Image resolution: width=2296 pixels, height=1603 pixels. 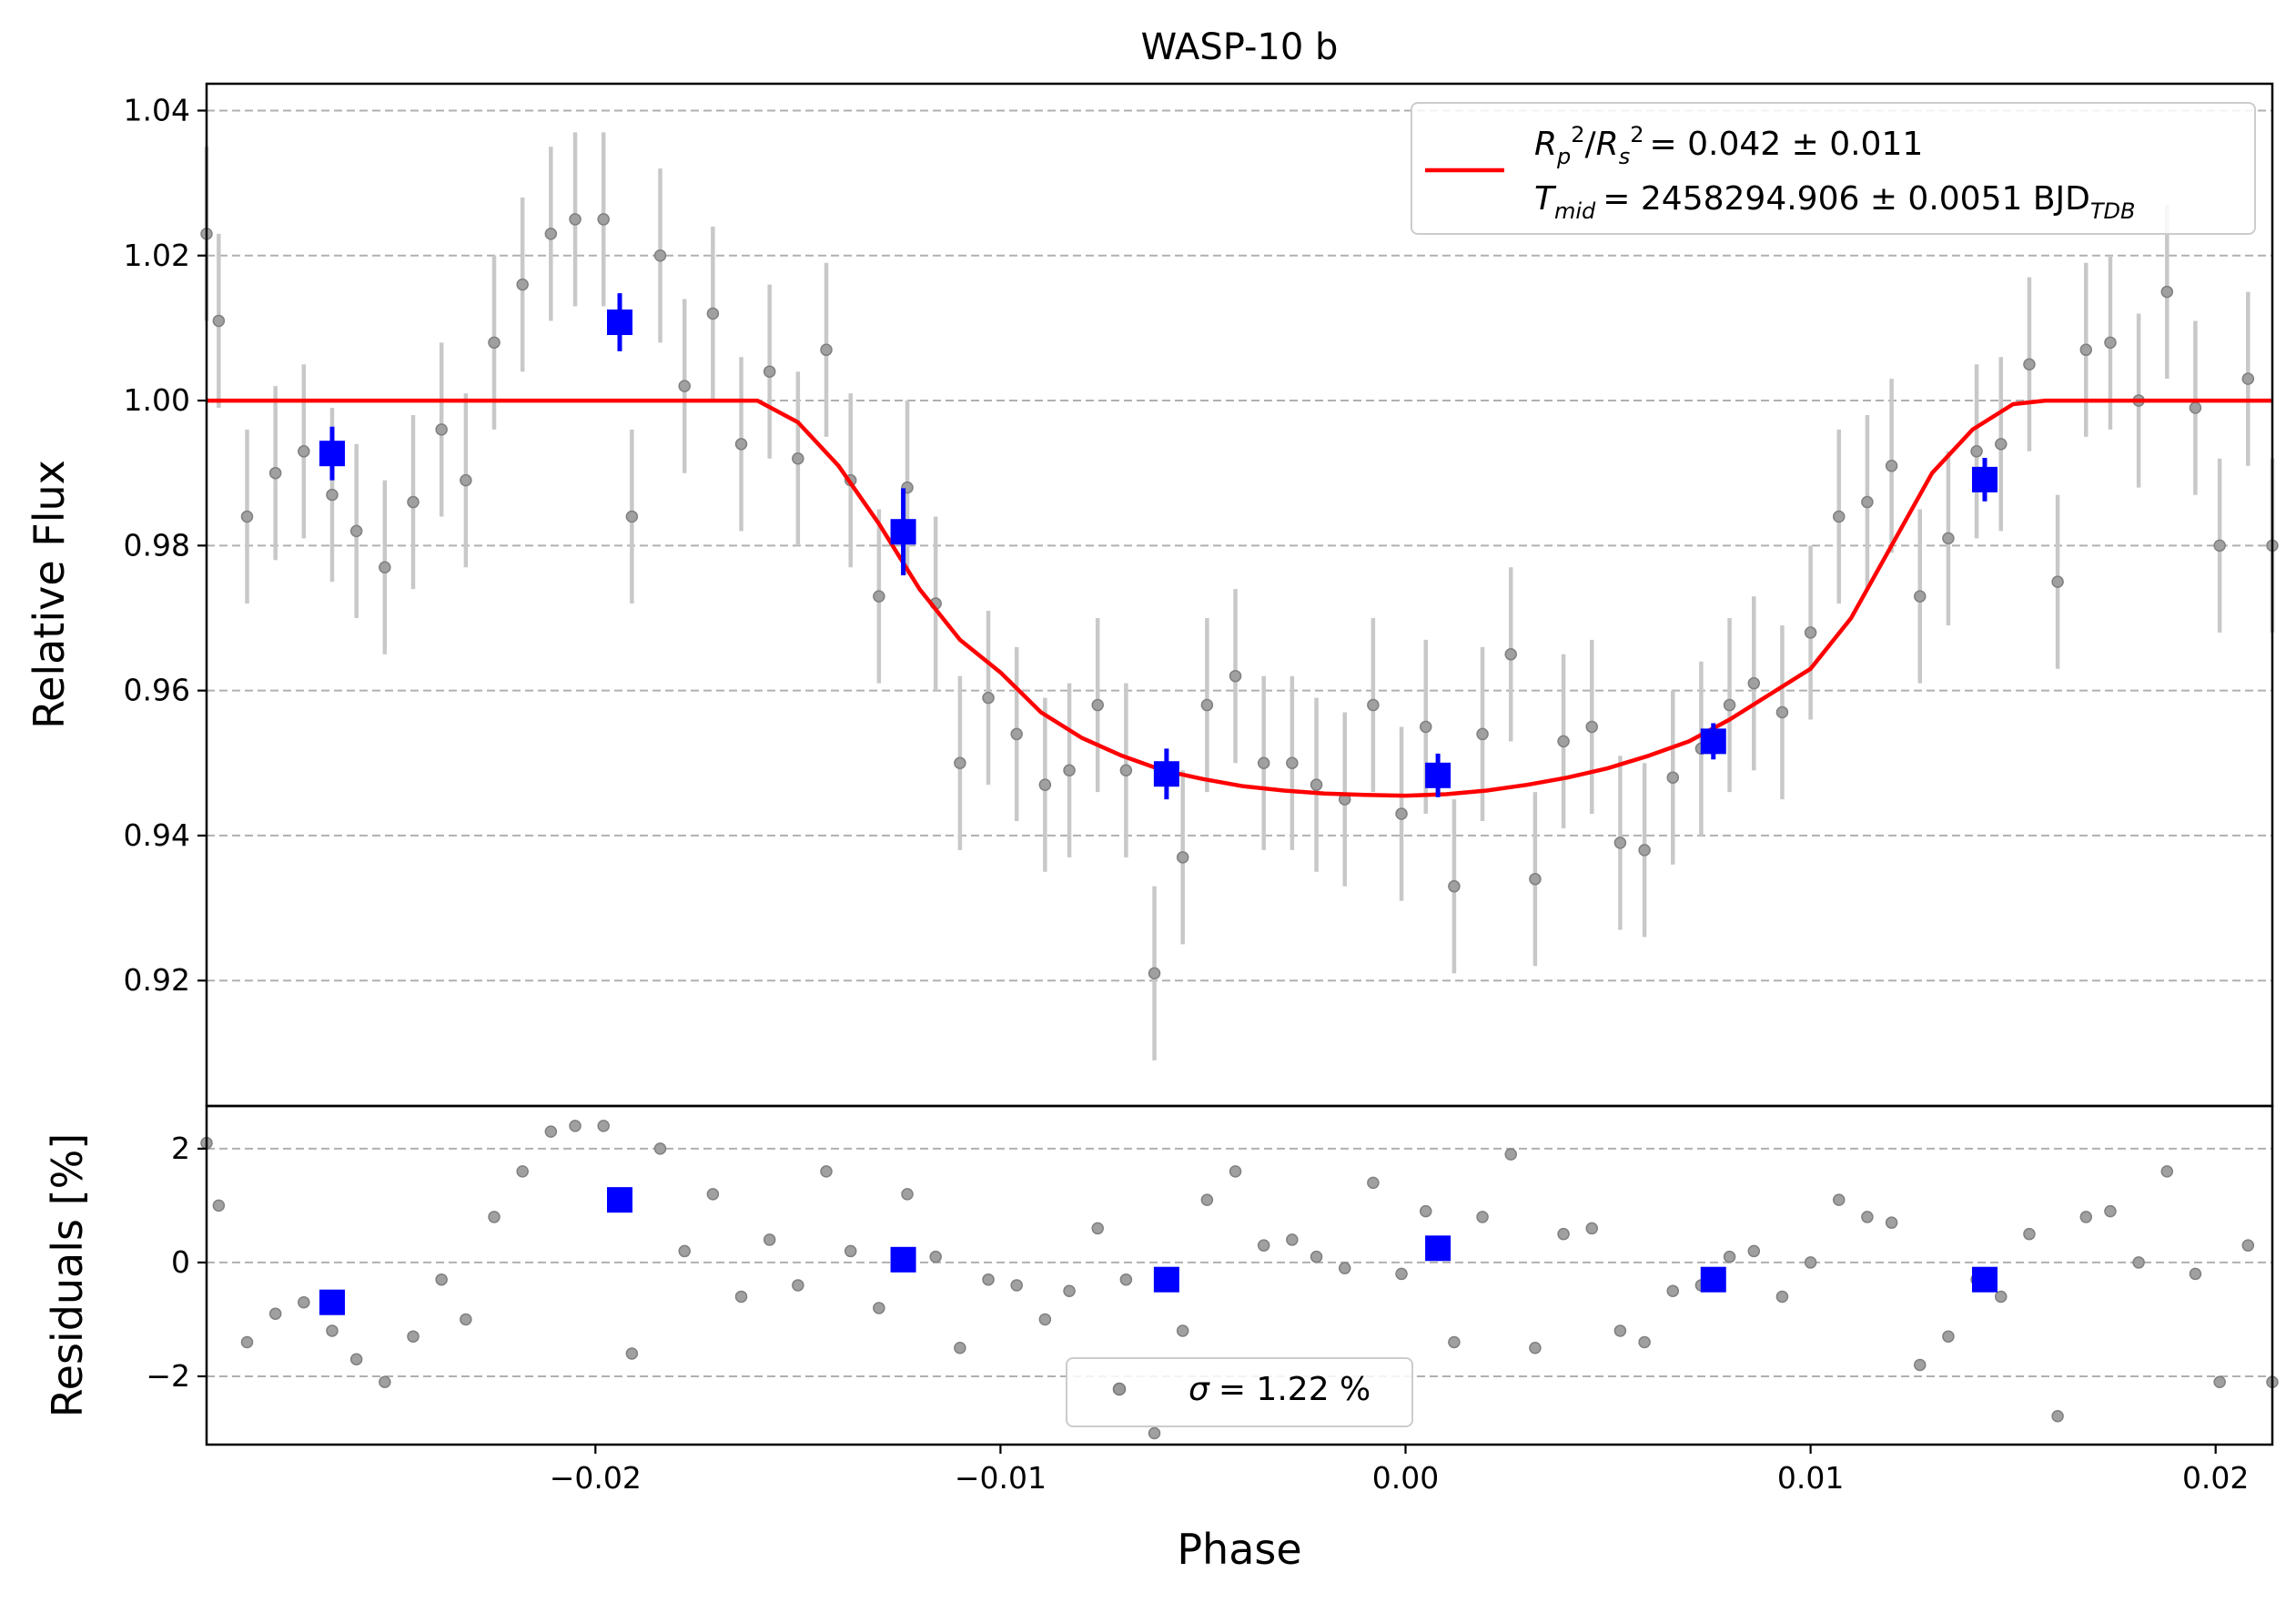 What do you see at coordinates (157, 835) in the screenshot?
I see `flux-y-tick-label: 0.94` at bounding box center [157, 835].